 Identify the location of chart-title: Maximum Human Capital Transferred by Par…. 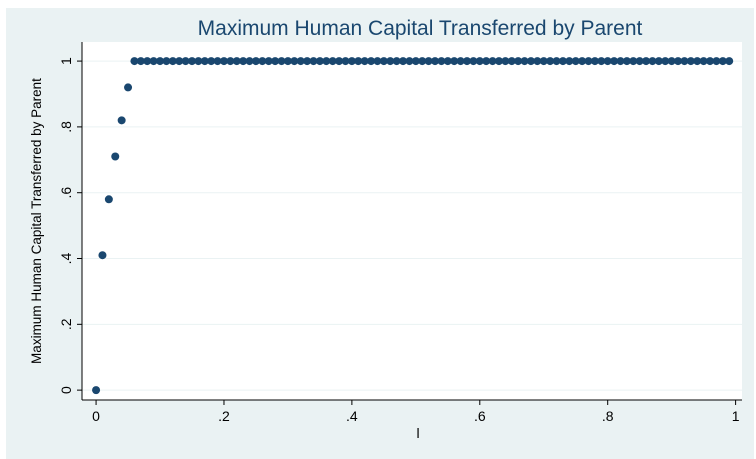
(420, 28).